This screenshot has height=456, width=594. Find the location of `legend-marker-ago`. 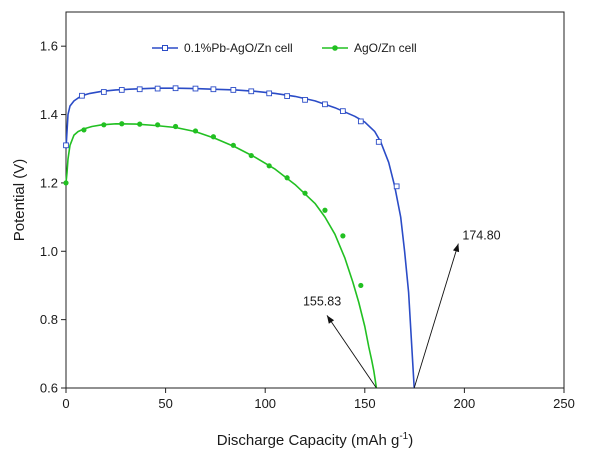

legend-marker-ago is located at coordinates (335, 48).